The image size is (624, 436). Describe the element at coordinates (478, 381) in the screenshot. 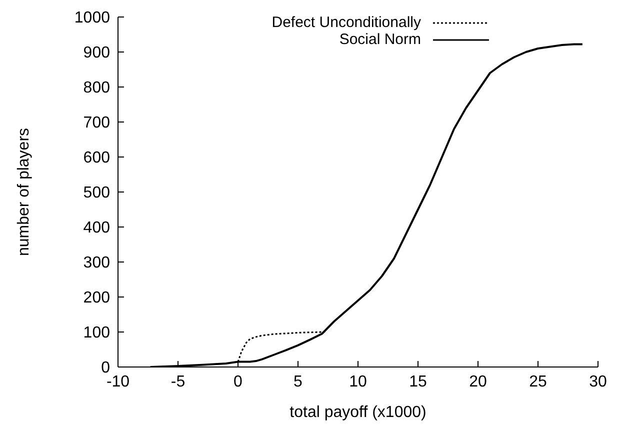

I see `x-tick-label: 20` at that location.